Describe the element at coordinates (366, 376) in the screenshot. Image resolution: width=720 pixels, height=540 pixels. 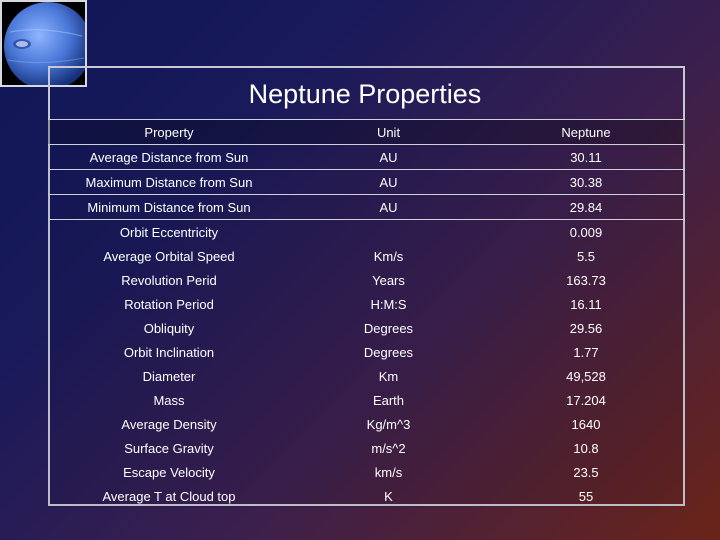
I see `table-row: Diameter Km 49,528` at that location.